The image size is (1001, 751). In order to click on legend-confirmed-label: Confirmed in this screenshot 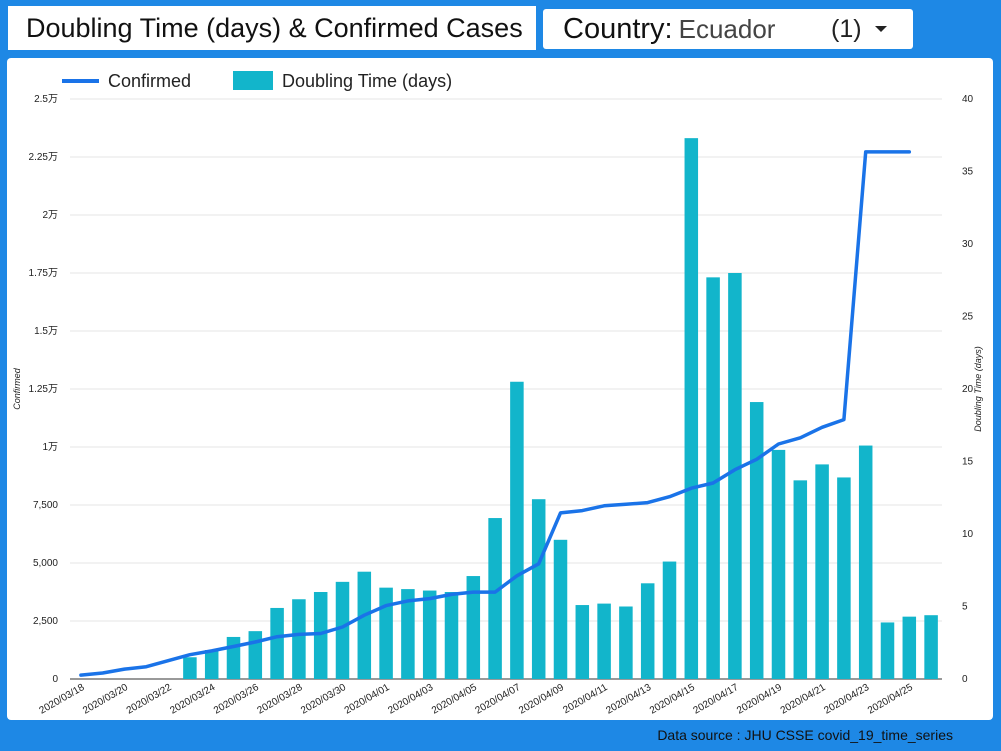, I will do `click(149, 81)`.